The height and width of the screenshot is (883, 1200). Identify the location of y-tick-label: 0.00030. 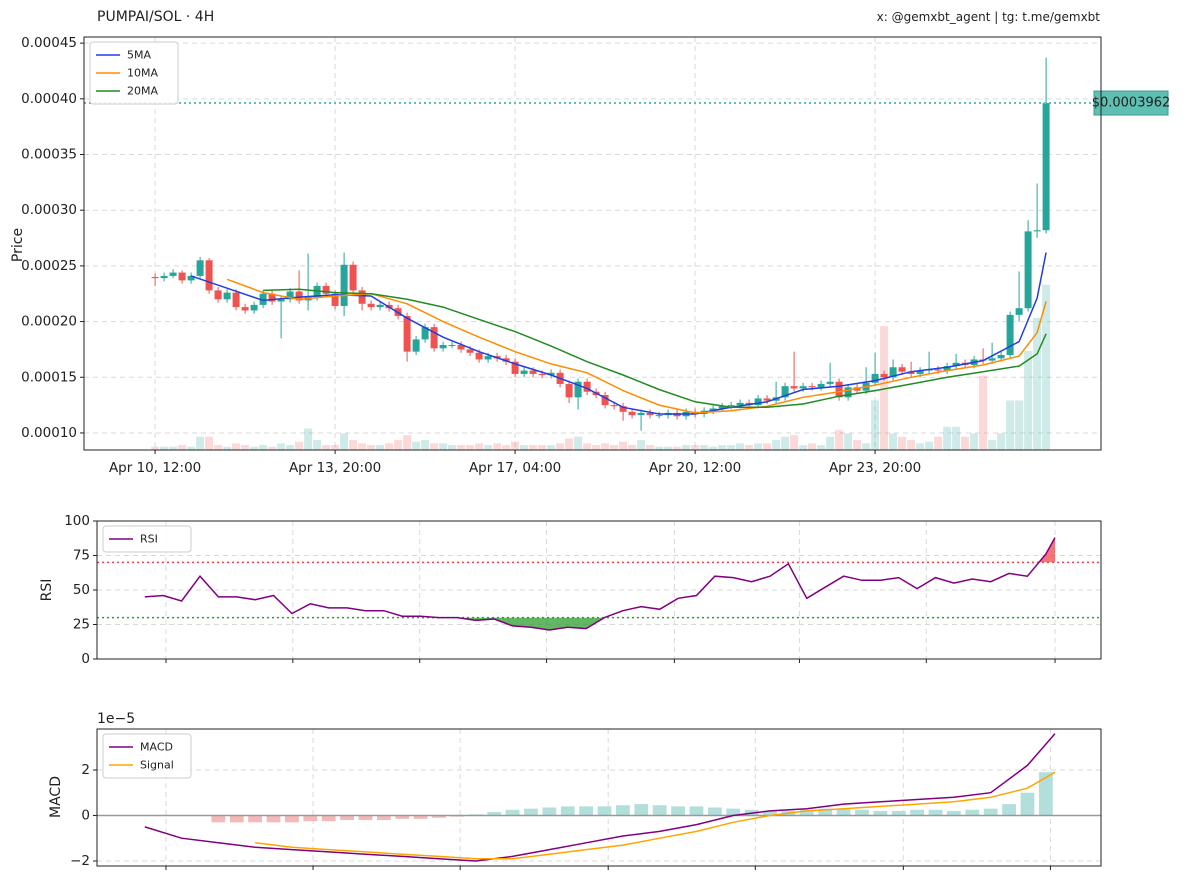
(49, 210).